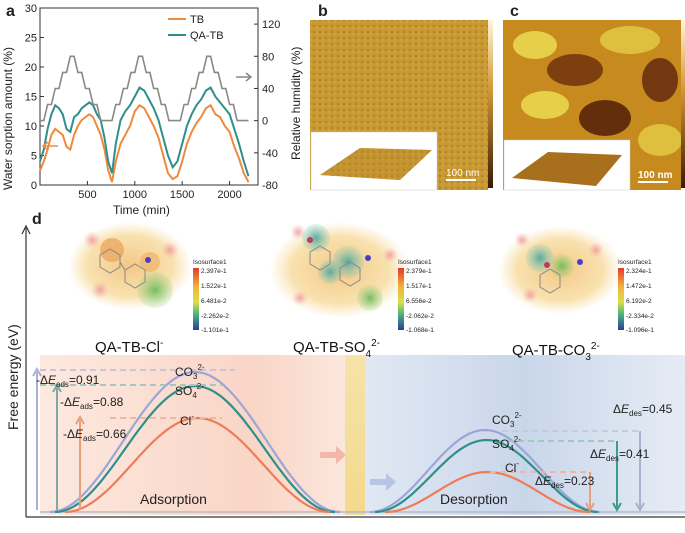  What do you see at coordinates (419, 301) in the screenshot?
I see `cbar-tick: 6.556e-2` at bounding box center [419, 301].